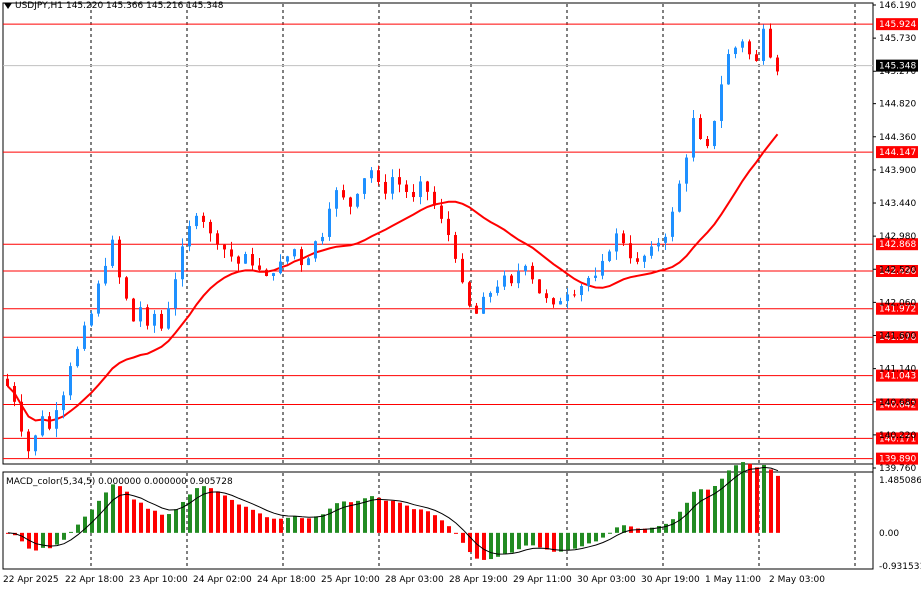 This screenshot has width=921, height=590. I want to click on dropdown-triangle-icon, so click(8, 6).